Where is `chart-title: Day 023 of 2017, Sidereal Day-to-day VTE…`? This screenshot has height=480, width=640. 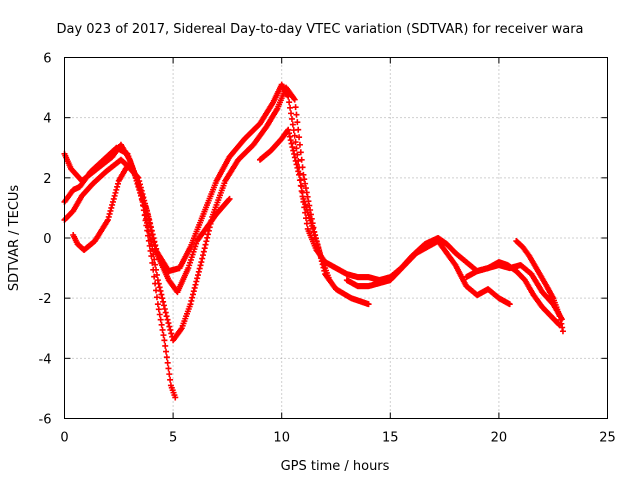 chart-title: Day 023 of 2017, Sidereal Day-to-day VTE… is located at coordinates (319, 29).